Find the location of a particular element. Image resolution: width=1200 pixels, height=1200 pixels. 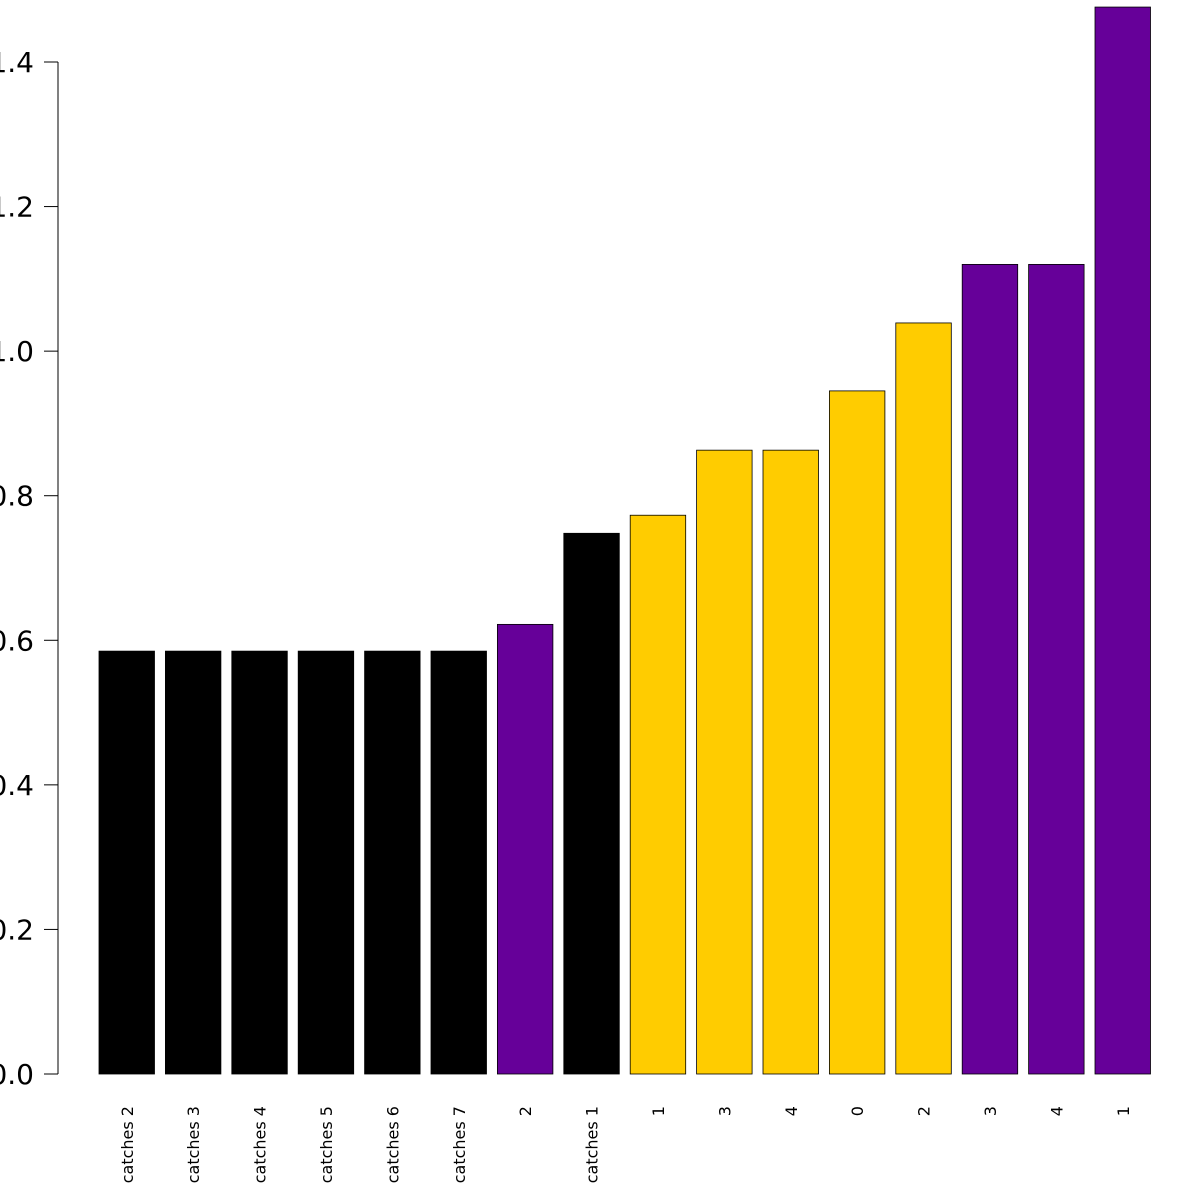

y-tick-label: 0.8 is located at coordinates (17, 496).